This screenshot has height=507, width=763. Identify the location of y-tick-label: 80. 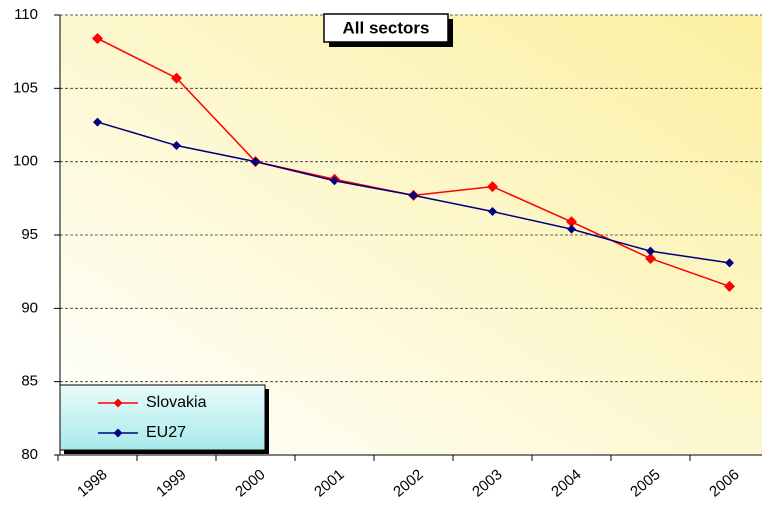
(29, 454).